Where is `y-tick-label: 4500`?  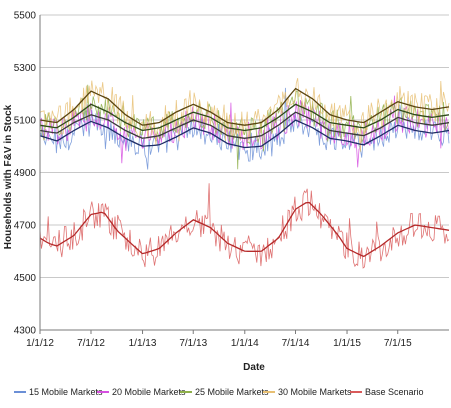
y-tick-label: 4500 is located at coordinates (25, 278).